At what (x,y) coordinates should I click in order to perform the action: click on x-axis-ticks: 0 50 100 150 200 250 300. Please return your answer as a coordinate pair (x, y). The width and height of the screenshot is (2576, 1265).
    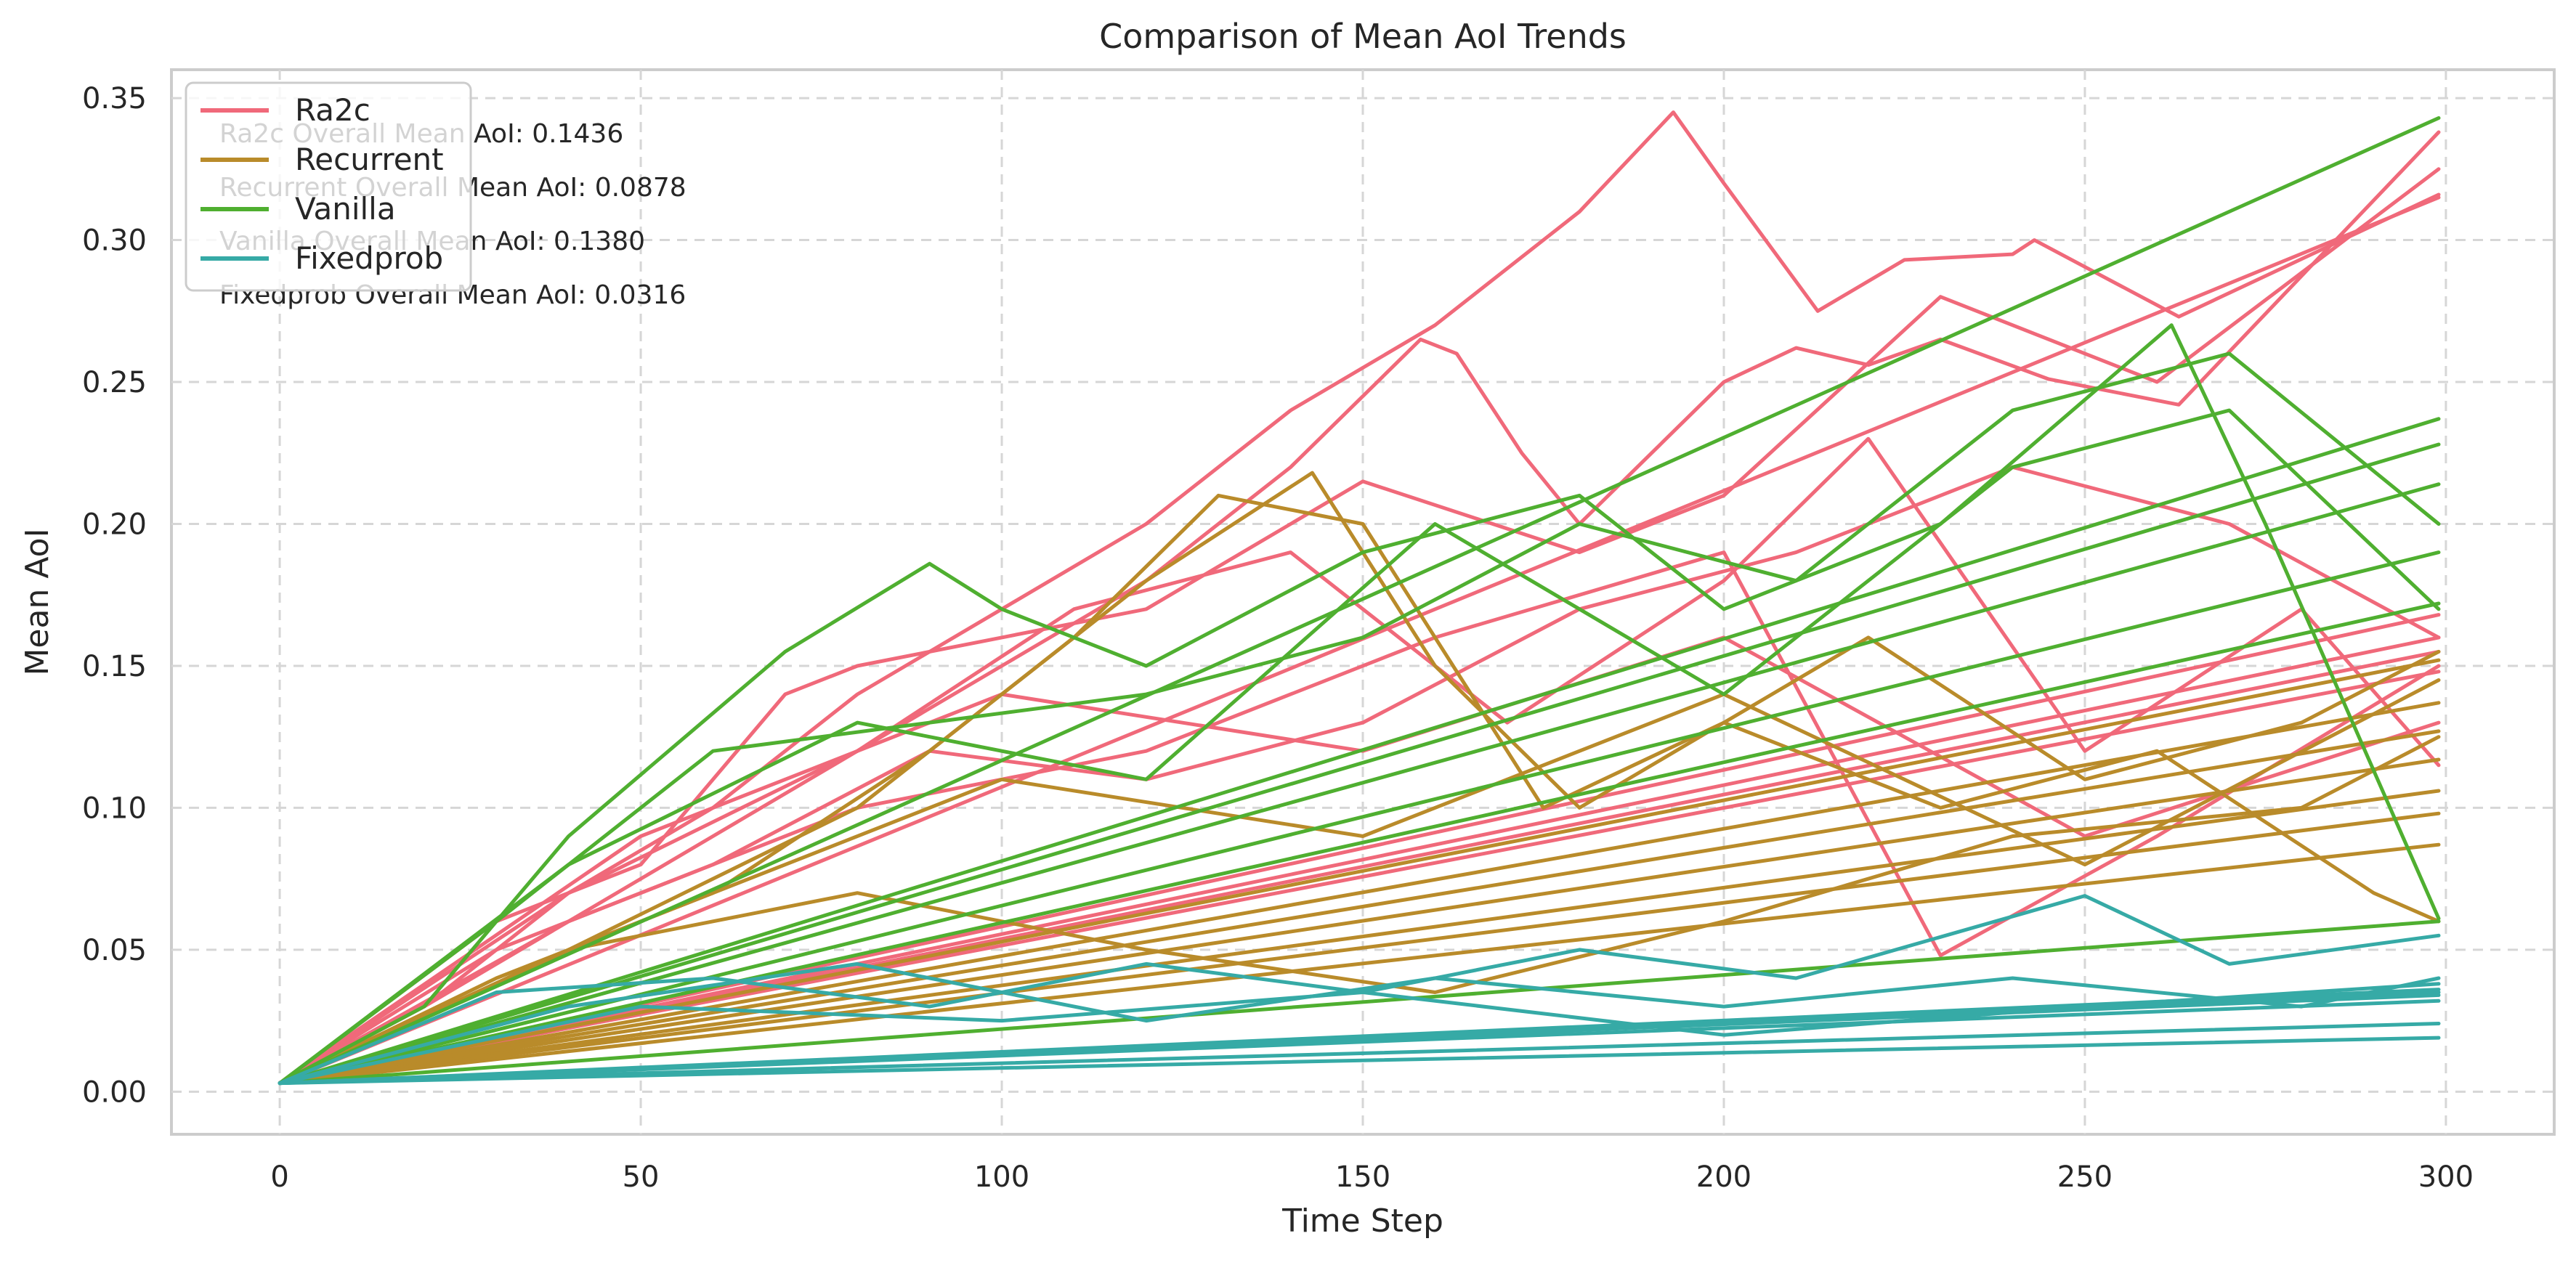
    Looking at the image, I should click on (1372, 1177).